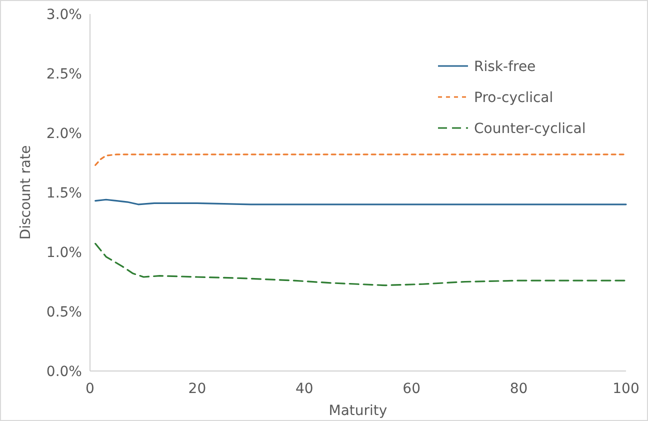 This screenshot has height=421, width=648. What do you see at coordinates (64, 193) in the screenshot?
I see `y-tick-label: 1.5%` at bounding box center [64, 193].